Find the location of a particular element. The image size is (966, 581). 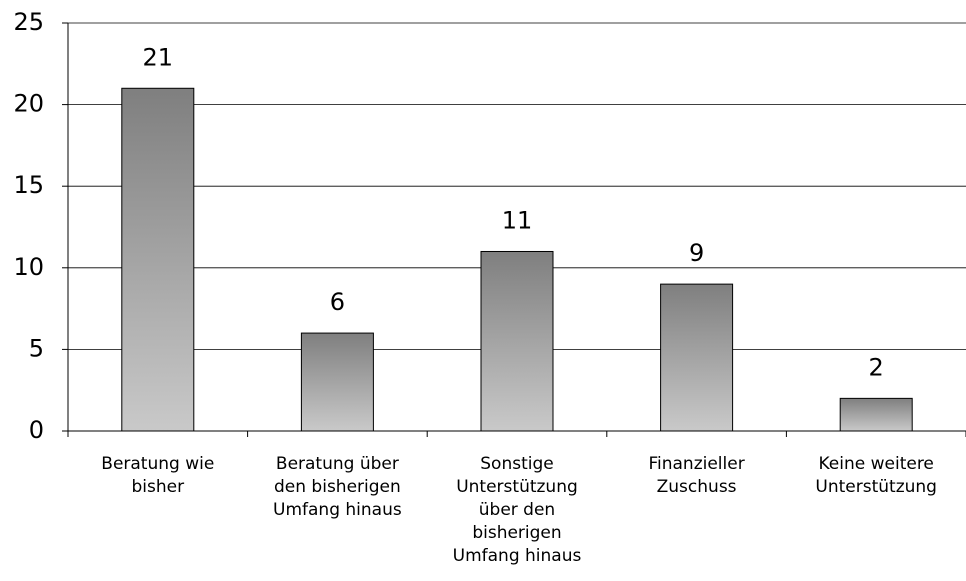

data-label: 9 is located at coordinates (696, 253).